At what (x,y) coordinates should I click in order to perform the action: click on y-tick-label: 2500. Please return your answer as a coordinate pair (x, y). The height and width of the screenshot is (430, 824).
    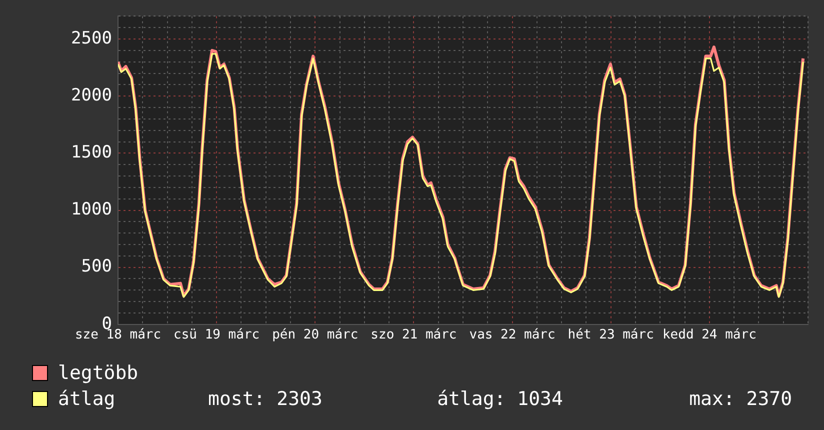
    Looking at the image, I should click on (91, 38).